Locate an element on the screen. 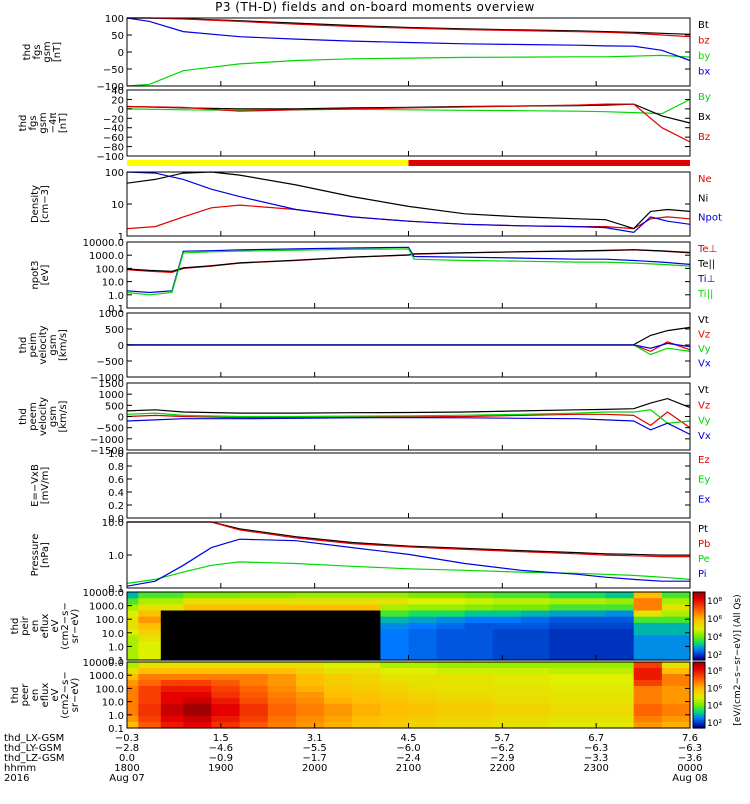 The height and width of the screenshot is (804, 750). legend-Vz: Vz is located at coordinates (704, 405).